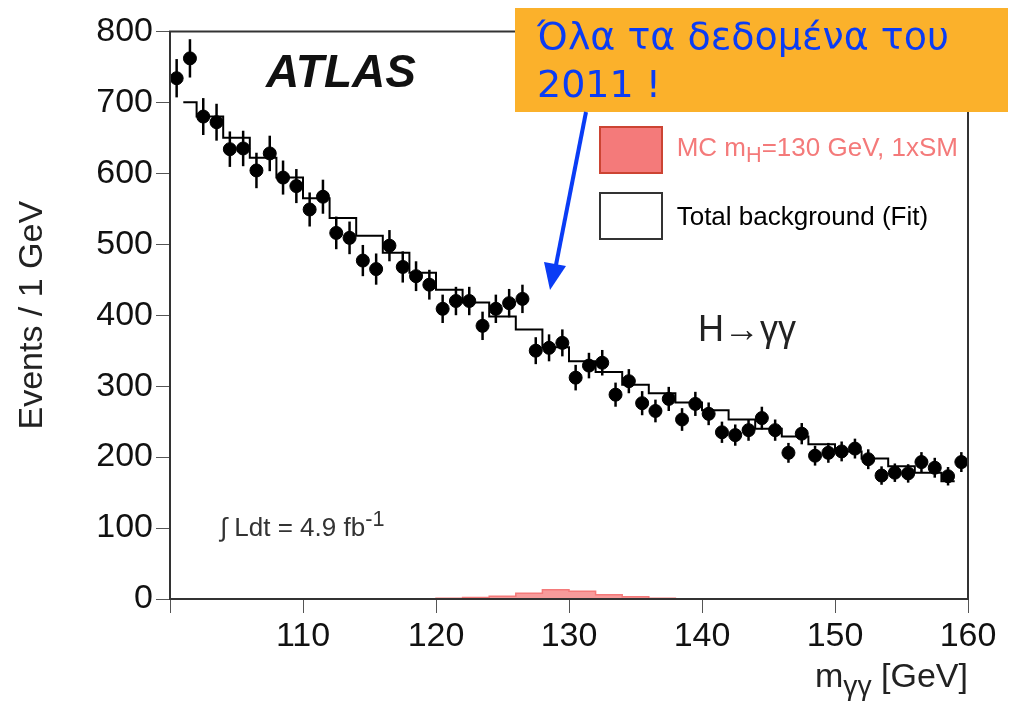  What do you see at coordinates (702, 633) in the screenshot?
I see `x-tick-label: 140` at bounding box center [702, 633].